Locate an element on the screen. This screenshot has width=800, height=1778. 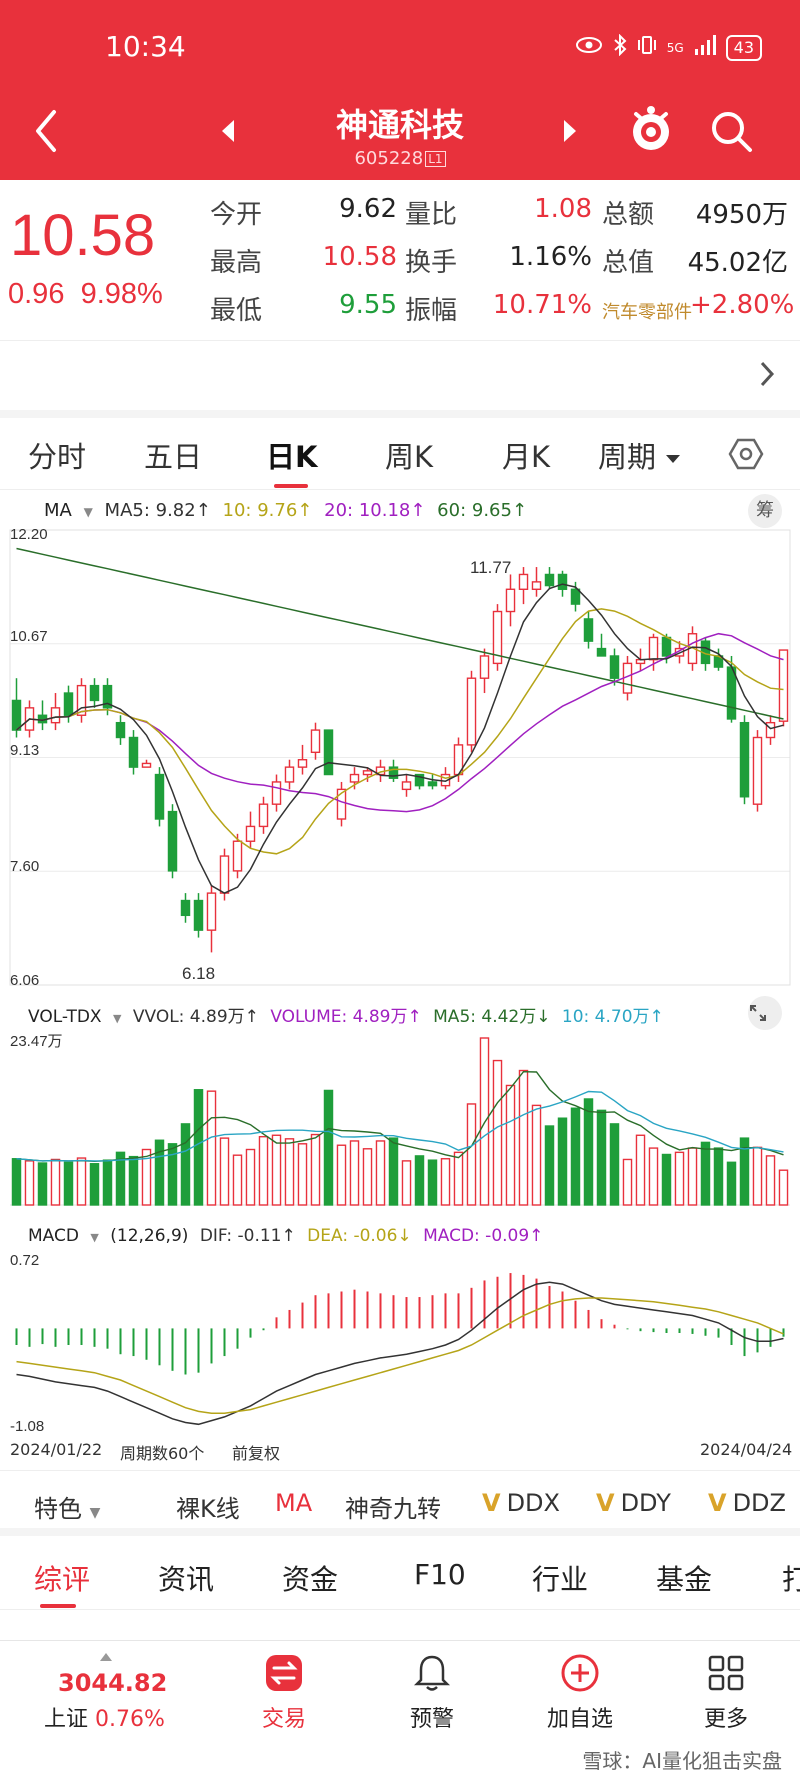
nav-add-watchlist: 加自选 is located at coordinates (580, 1693).